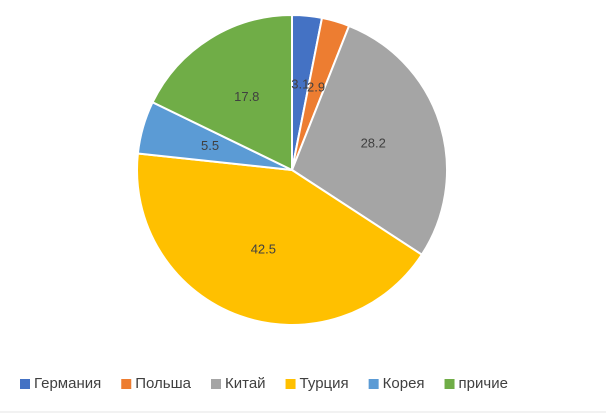 The width and height of the screenshot is (606, 418). What do you see at coordinates (404, 383) in the screenshot?
I see `legend-label: Корея` at bounding box center [404, 383].